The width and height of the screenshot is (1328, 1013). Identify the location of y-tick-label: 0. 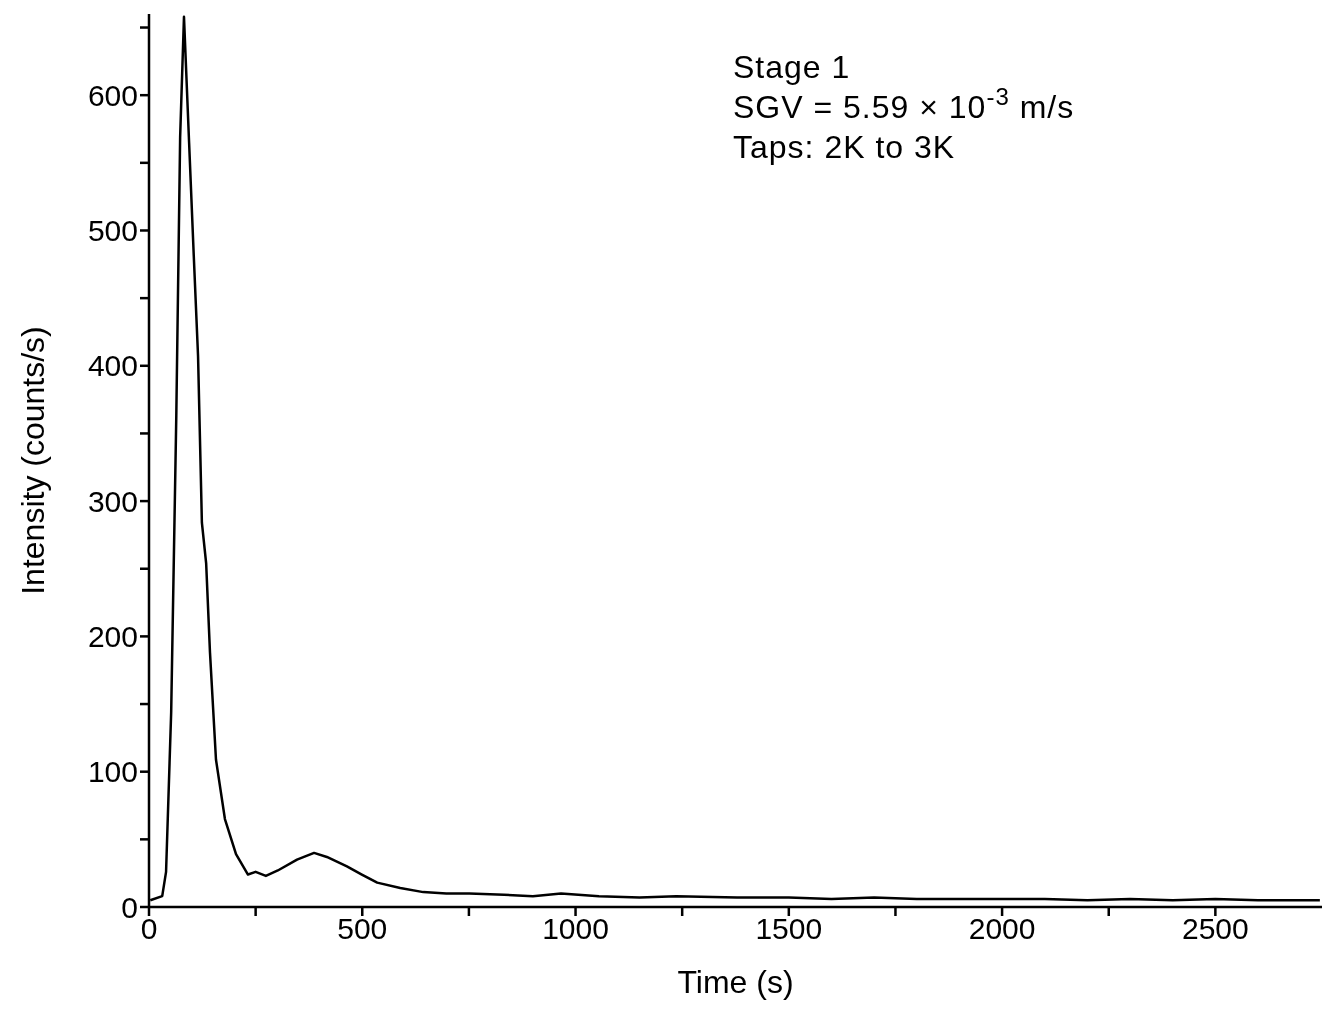
(129, 907).